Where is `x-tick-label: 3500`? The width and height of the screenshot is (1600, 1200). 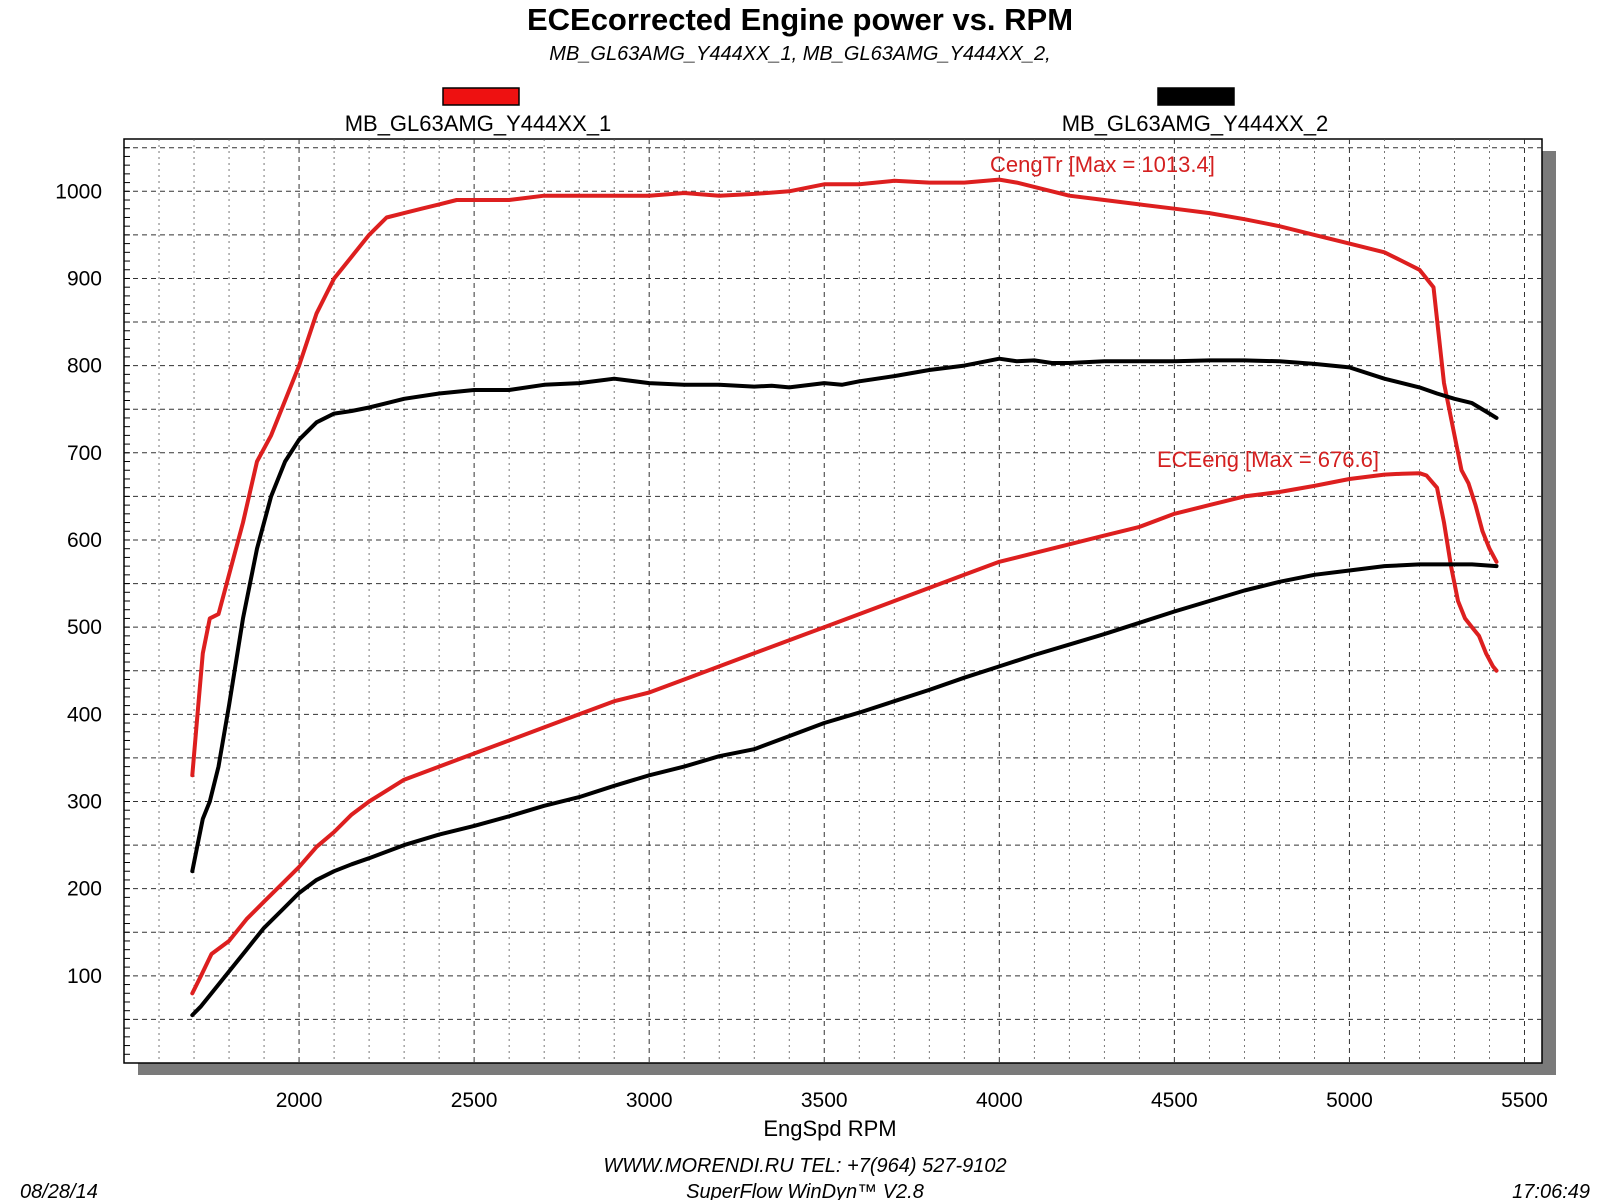 x-tick-label: 3500 is located at coordinates (824, 1100).